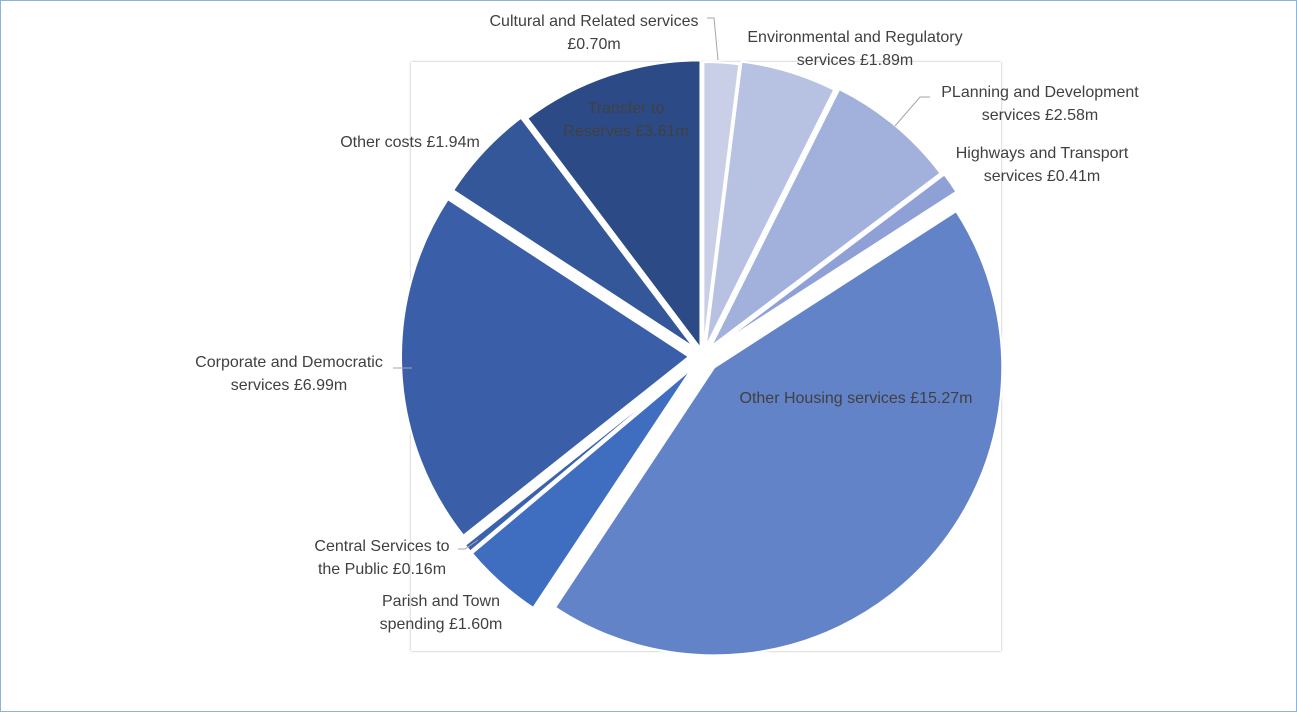 This screenshot has width=1297, height=712. I want to click on data-label: Parish and Town spending £1.60m, so click(441, 613).